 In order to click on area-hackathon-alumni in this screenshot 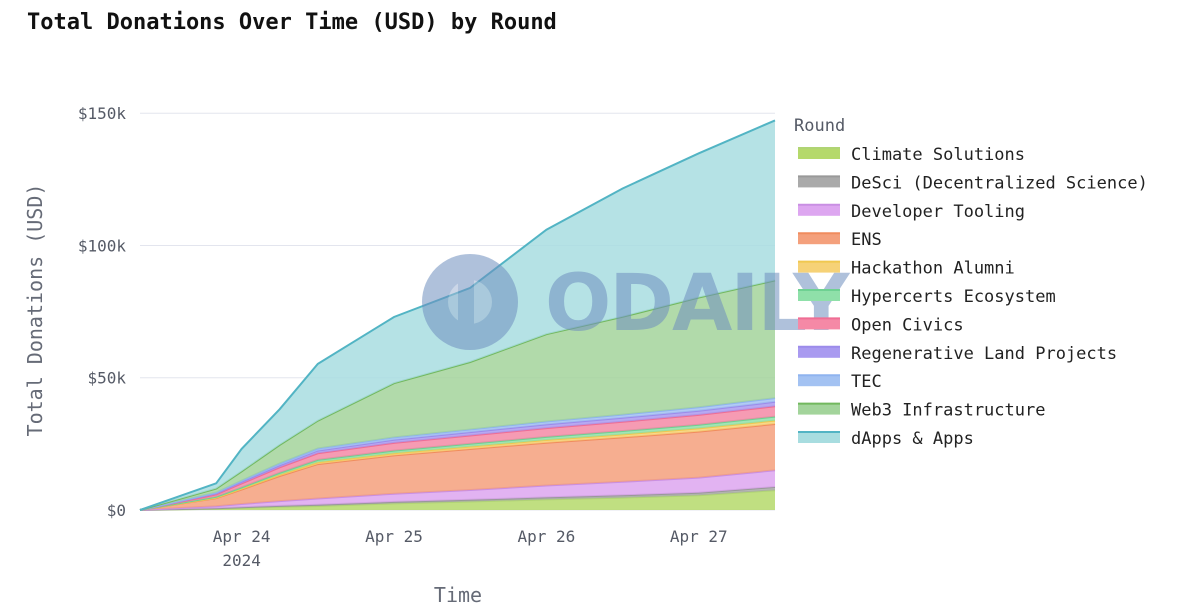, I will do `click(457, 465)`.